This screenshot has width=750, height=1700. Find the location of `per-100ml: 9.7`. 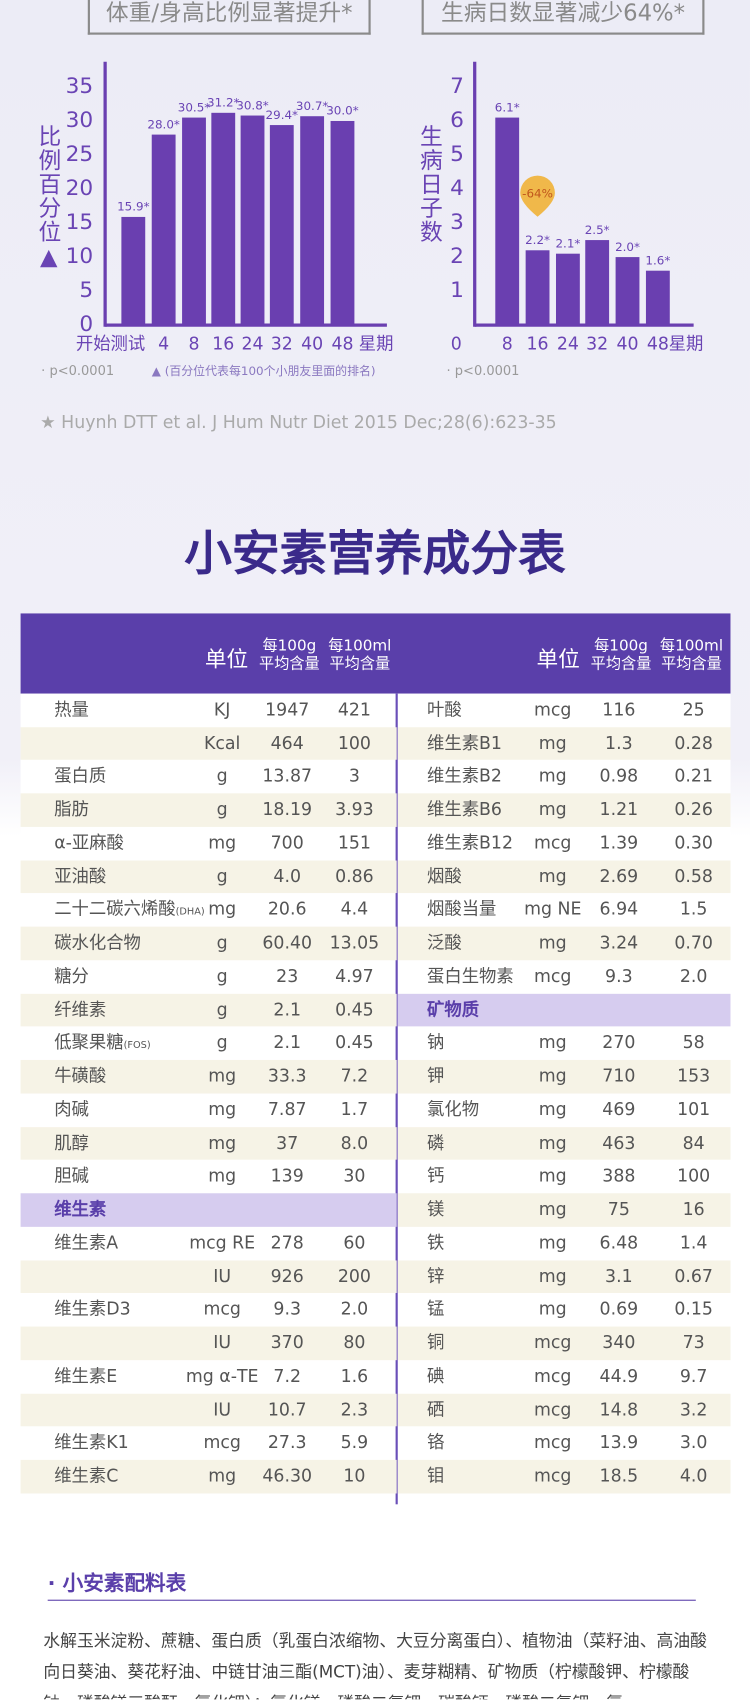

per-100ml: 9.7 is located at coordinates (693, 1375).